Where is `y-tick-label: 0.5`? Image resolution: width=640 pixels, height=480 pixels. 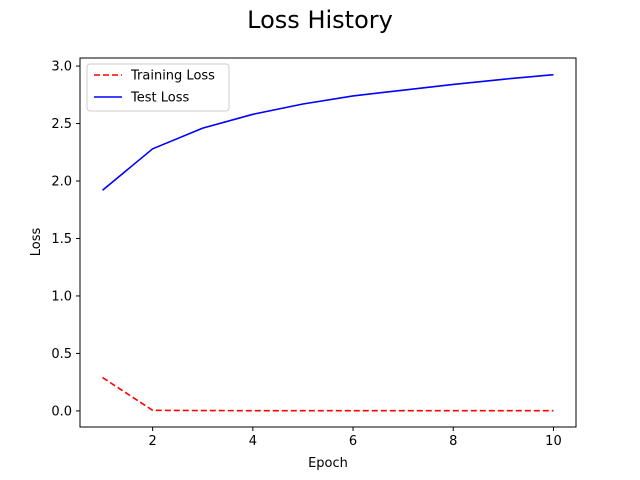 y-tick-label: 0.5 is located at coordinates (61, 354).